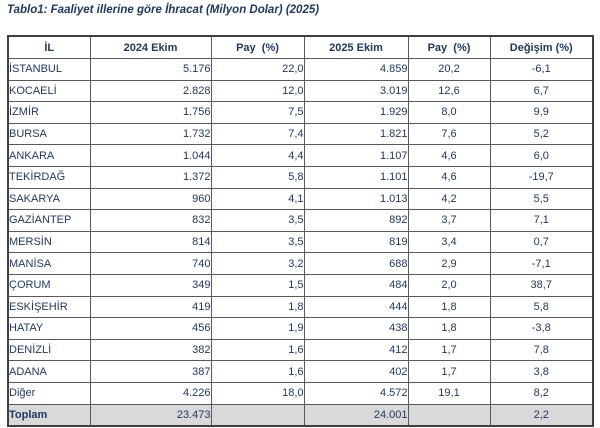  What do you see at coordinates (257, 91) in the screenshot?
I see `value-cell: 12,0` at bounding box center [257, 91].